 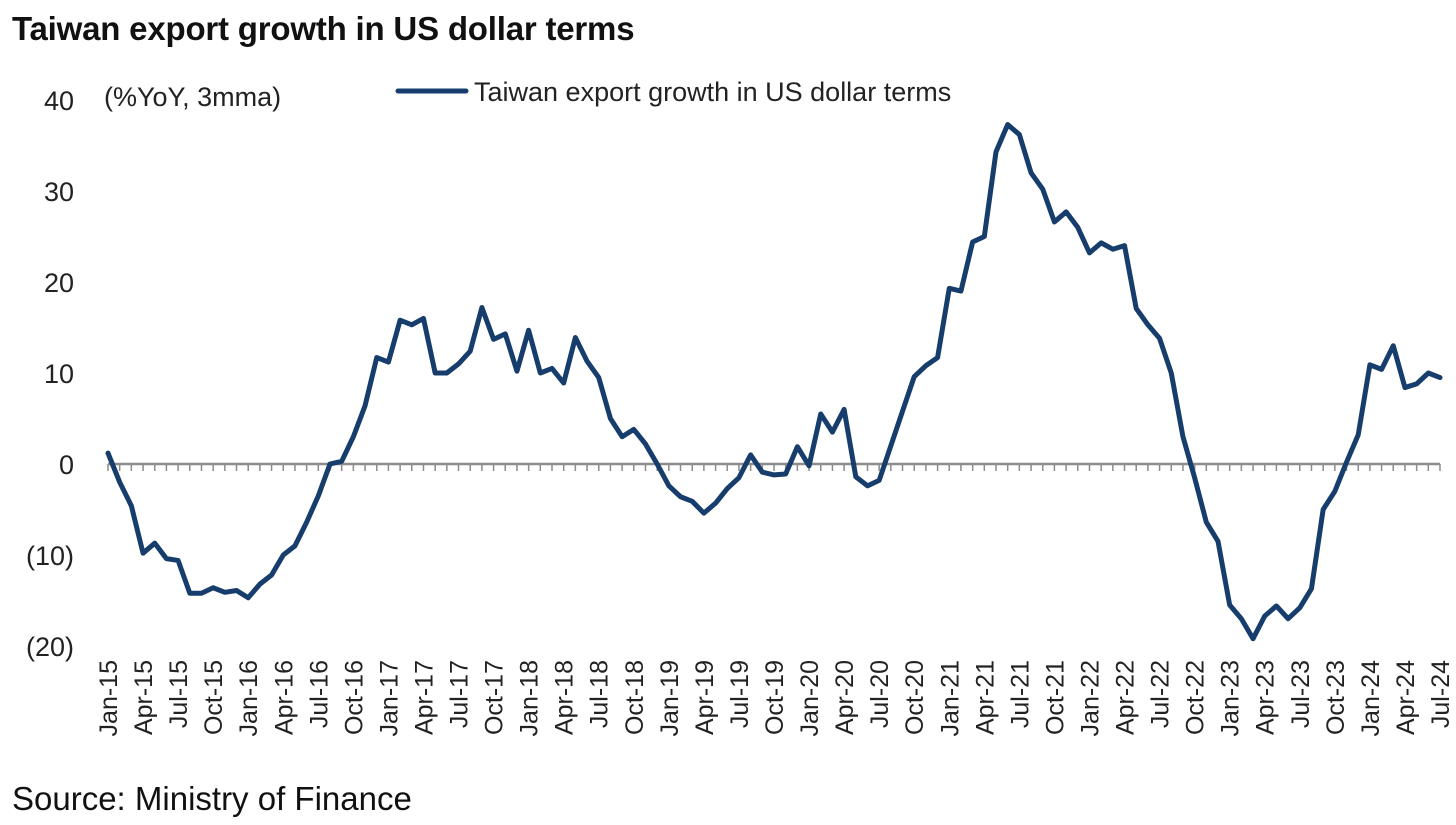 What do you see at coordinates (1196, 697) in the screenshot?
I see `x-tick-label: Oct-22` at bounding box center [1196, 697].